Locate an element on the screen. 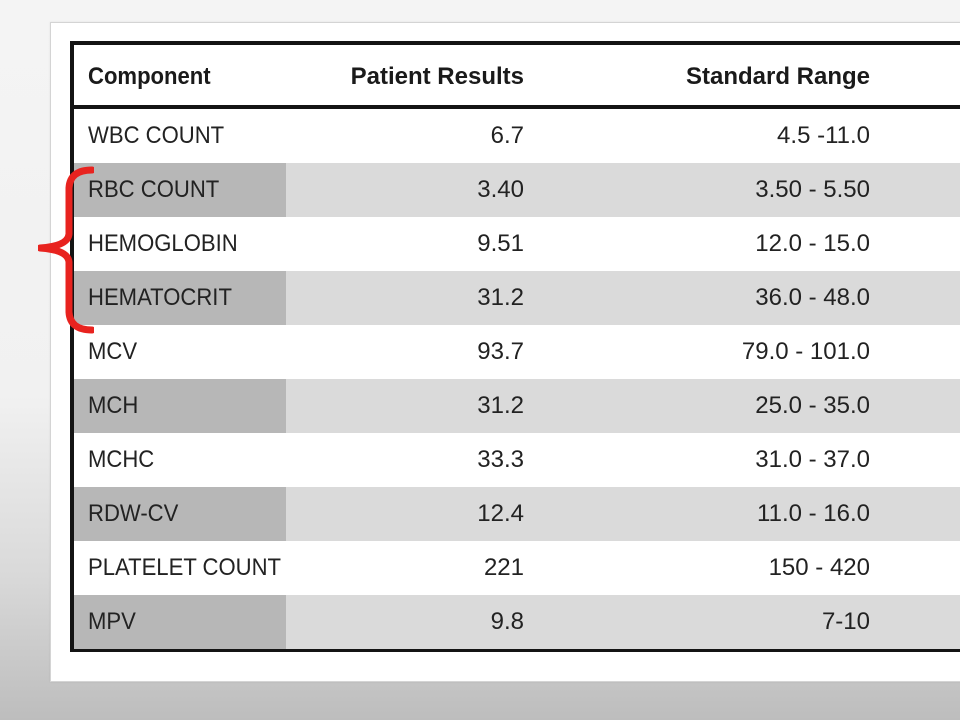 The width and height of the screenshot is (960, 720). row-range: 25.0 - 35.0 is located at coordinates (812, 405).